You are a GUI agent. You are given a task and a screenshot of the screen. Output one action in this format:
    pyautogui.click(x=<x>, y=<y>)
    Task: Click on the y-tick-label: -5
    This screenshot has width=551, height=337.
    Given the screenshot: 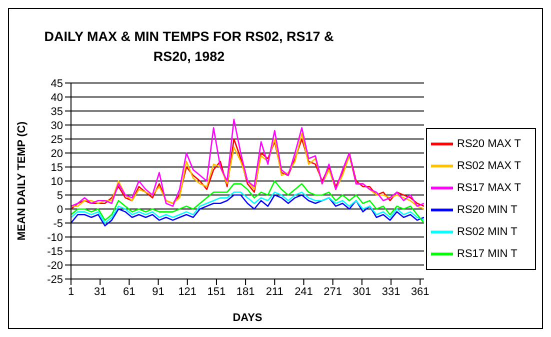 What is the action you would take?
    pyautogui.click(x=58, y=224)
    